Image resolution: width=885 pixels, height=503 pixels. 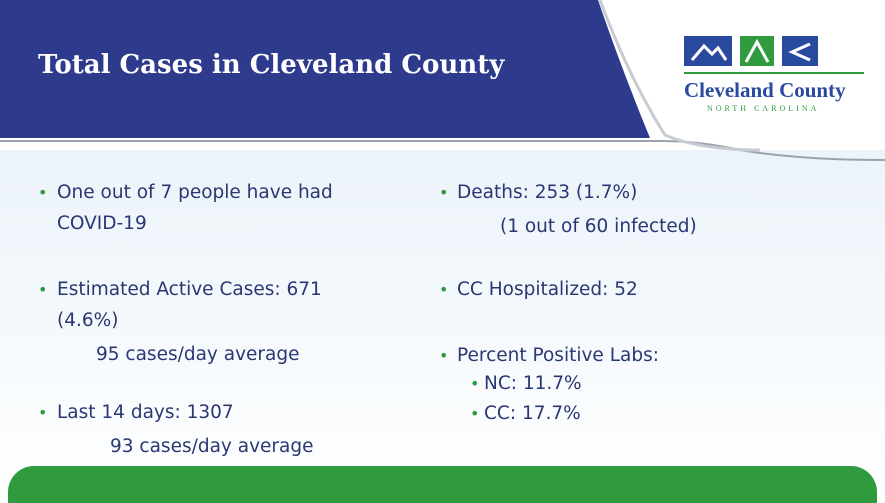 What do you see at coordinates (198, 354) in the screenshot?
I see `bullet-detail: 95 cases/day average` at bounding box center [198, 354].